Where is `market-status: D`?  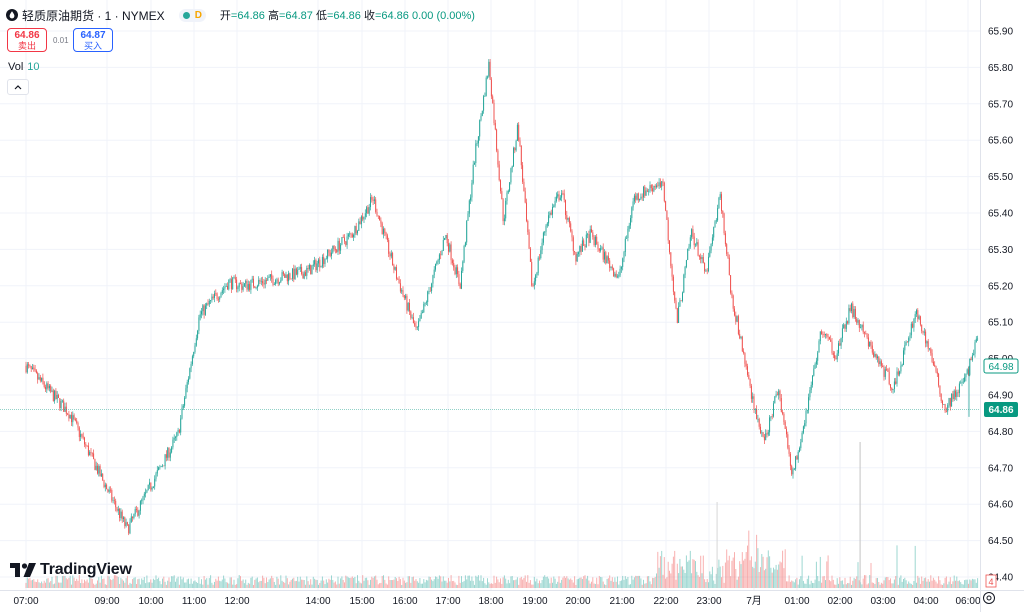
market-status: D is located at coordinates (192, 15).